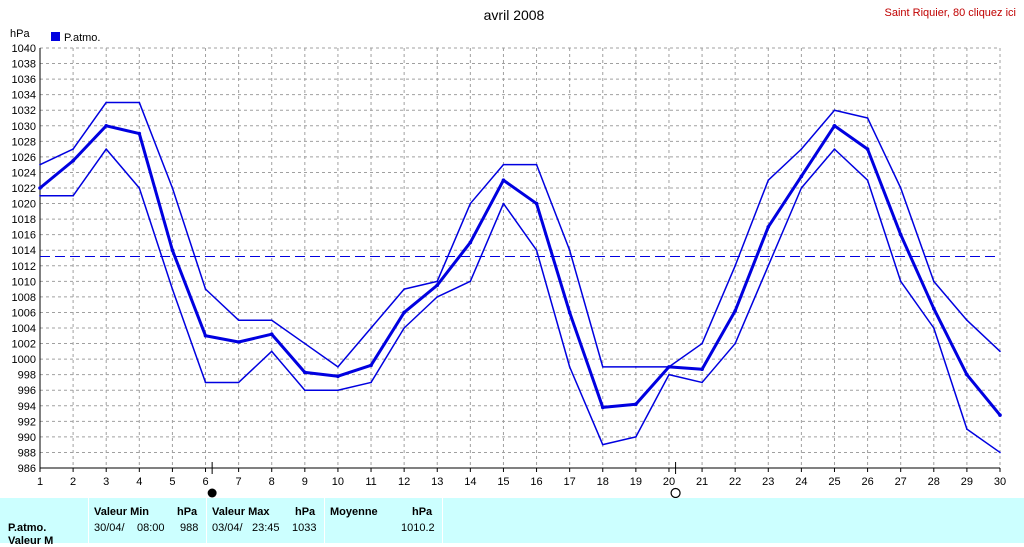  Describe the element at coordinates (702, 482) in the screenshot. I see `x-tick-label: 21` at that location.